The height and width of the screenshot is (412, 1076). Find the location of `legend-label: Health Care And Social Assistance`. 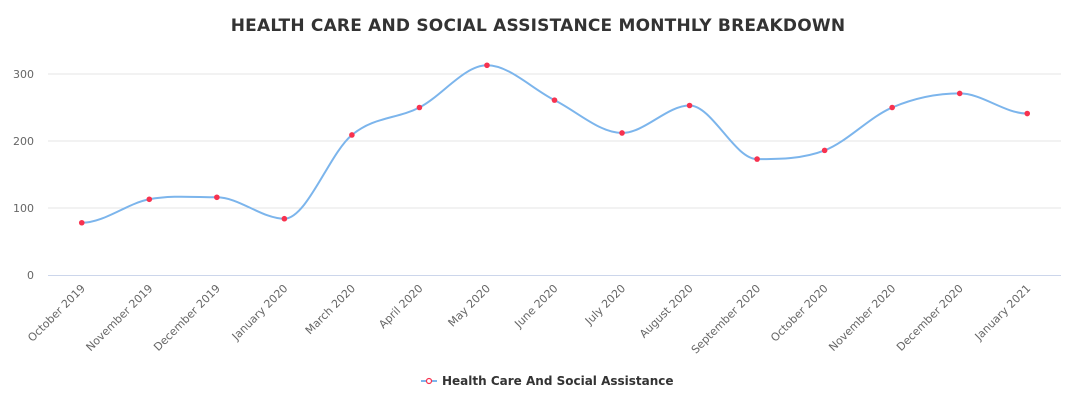

legend-label: Health Care And Social Assistance is located at coordinates (558, 381).